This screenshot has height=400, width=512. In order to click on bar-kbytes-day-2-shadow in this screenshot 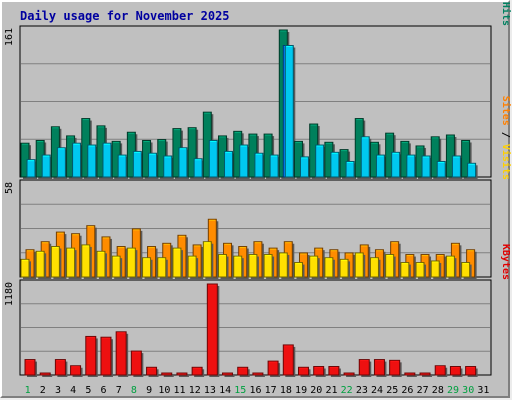, I will do `click(47, 376)`.